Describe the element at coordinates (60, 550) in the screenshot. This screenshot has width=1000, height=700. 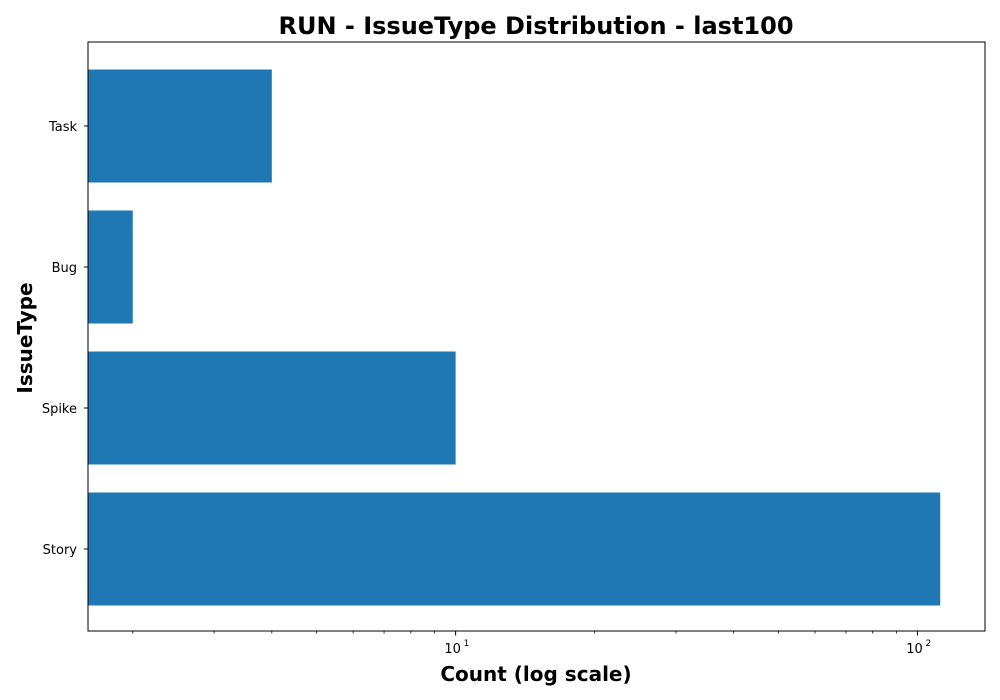
I see `y-tick-label: Story` at that location.